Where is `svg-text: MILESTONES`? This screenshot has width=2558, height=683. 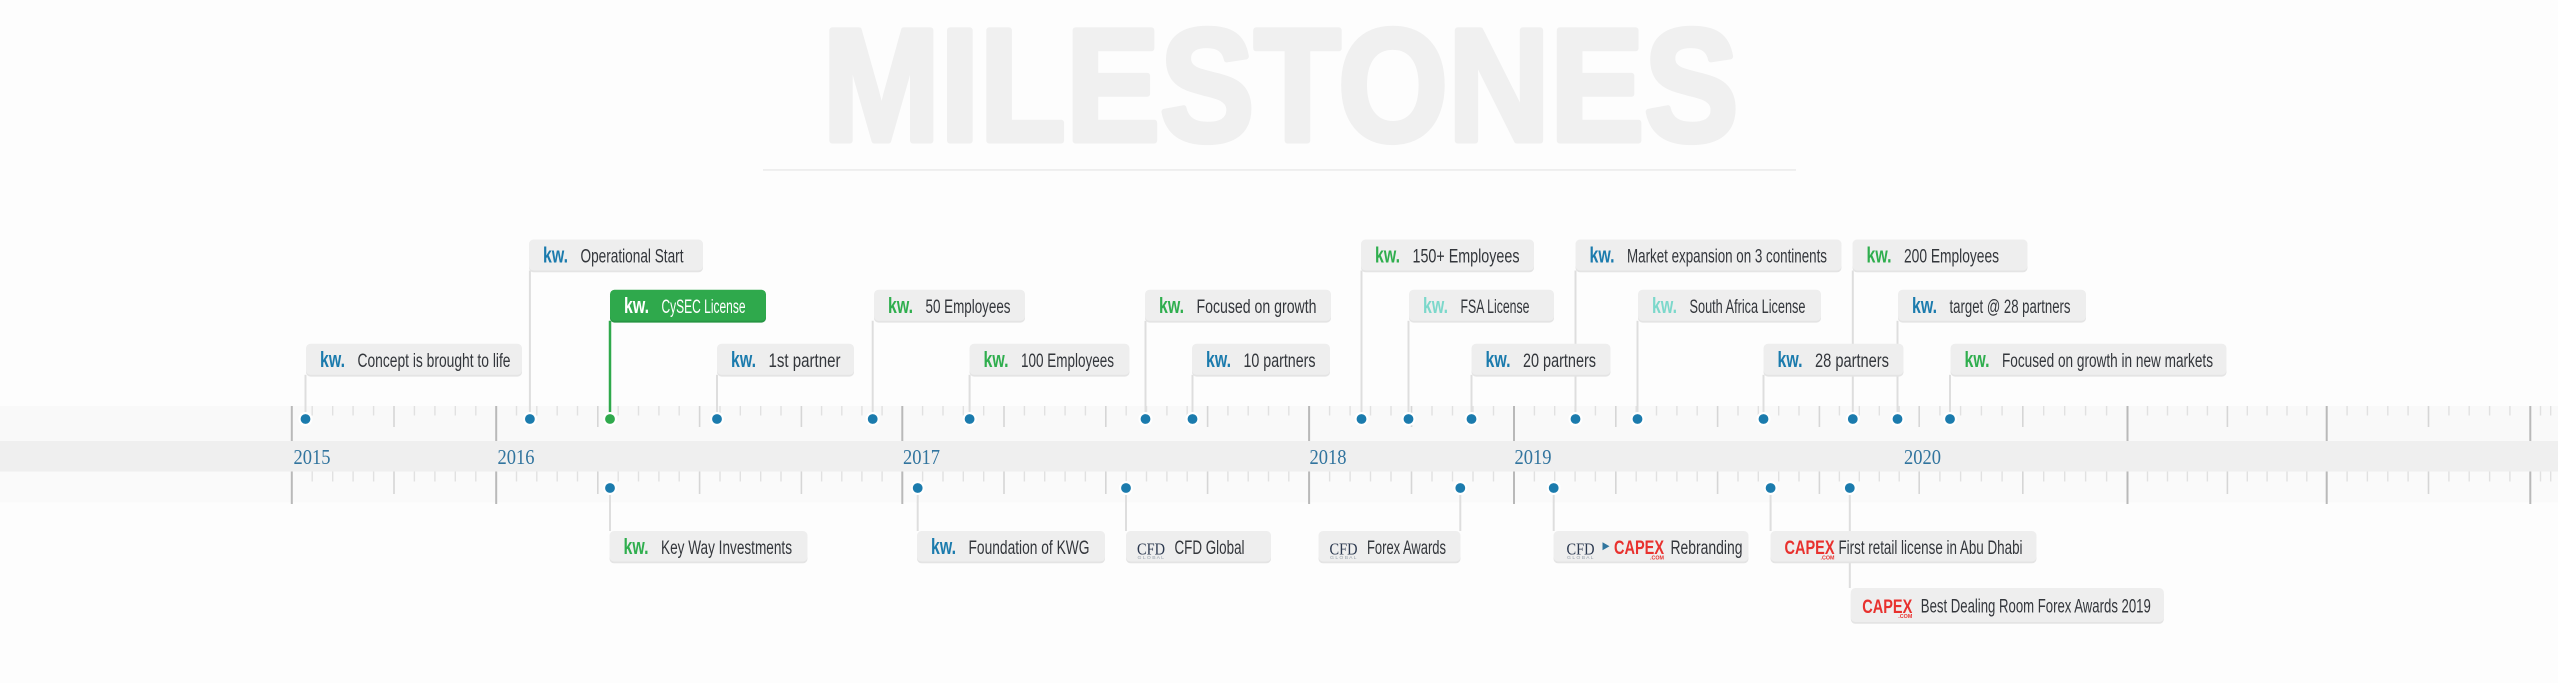
svg-text: MILESTONES is located at coordinates (1281, 87).